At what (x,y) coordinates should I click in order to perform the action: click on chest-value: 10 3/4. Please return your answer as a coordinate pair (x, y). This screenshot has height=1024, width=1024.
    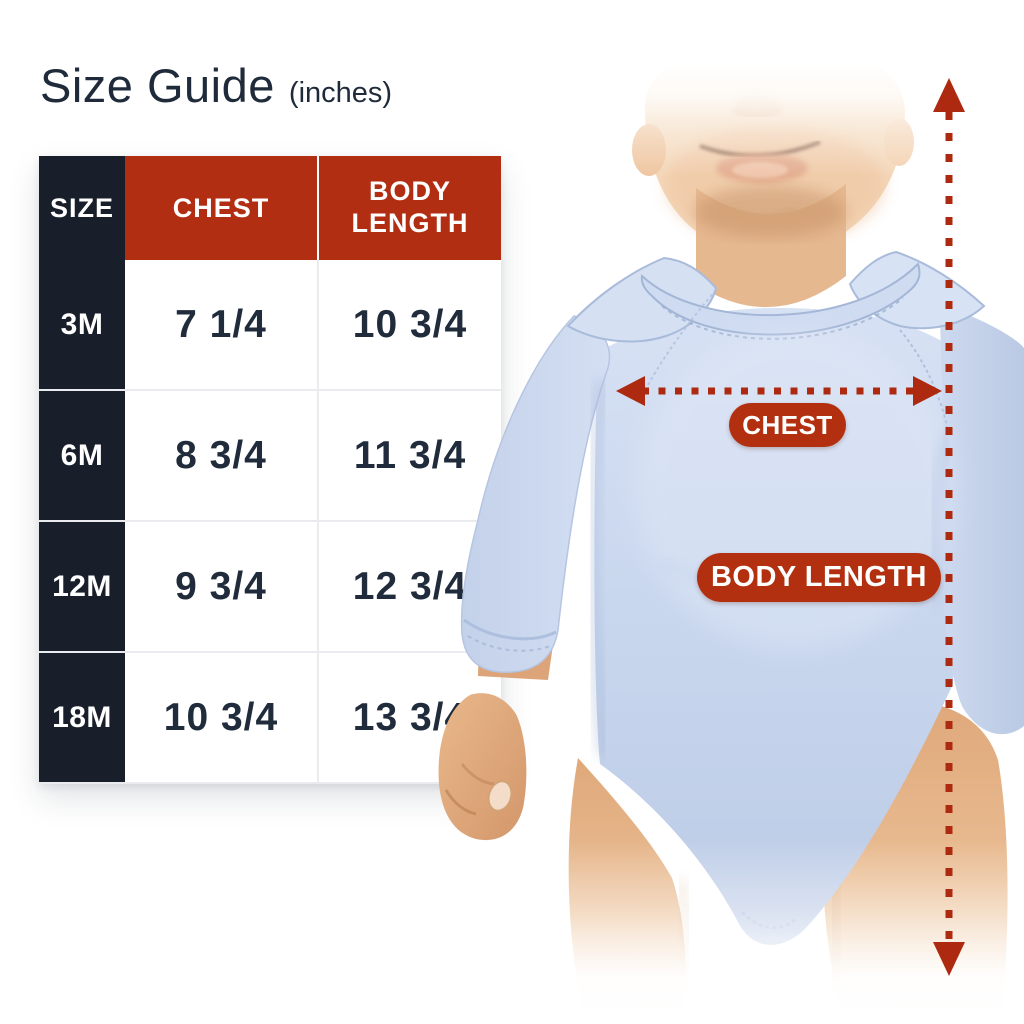
    Looking at the image, I should click on (222, 717).